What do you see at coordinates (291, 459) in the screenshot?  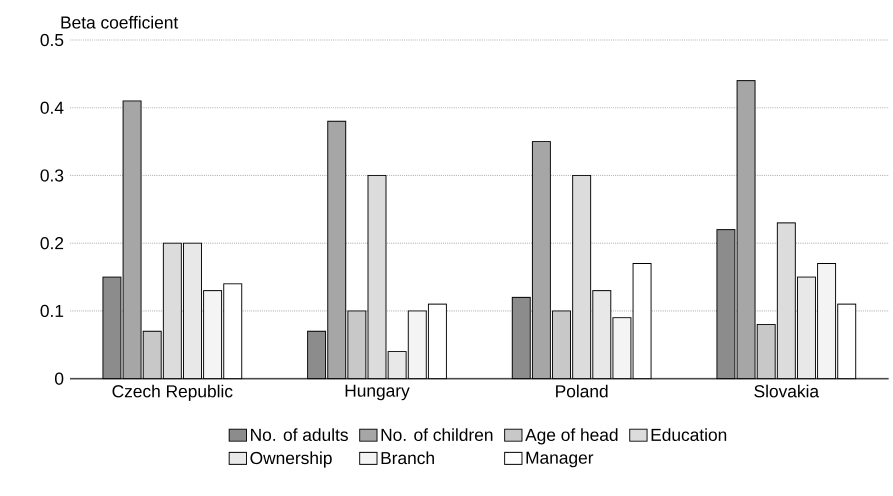 I see `legend-label: Ownership` at bounding box center [291, 459].